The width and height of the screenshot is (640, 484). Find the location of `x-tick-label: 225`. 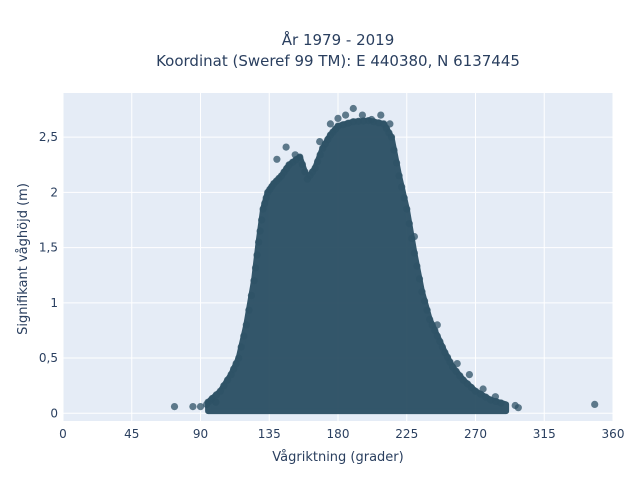

x-tick-label: 225 is located at coordinates (406, 434).